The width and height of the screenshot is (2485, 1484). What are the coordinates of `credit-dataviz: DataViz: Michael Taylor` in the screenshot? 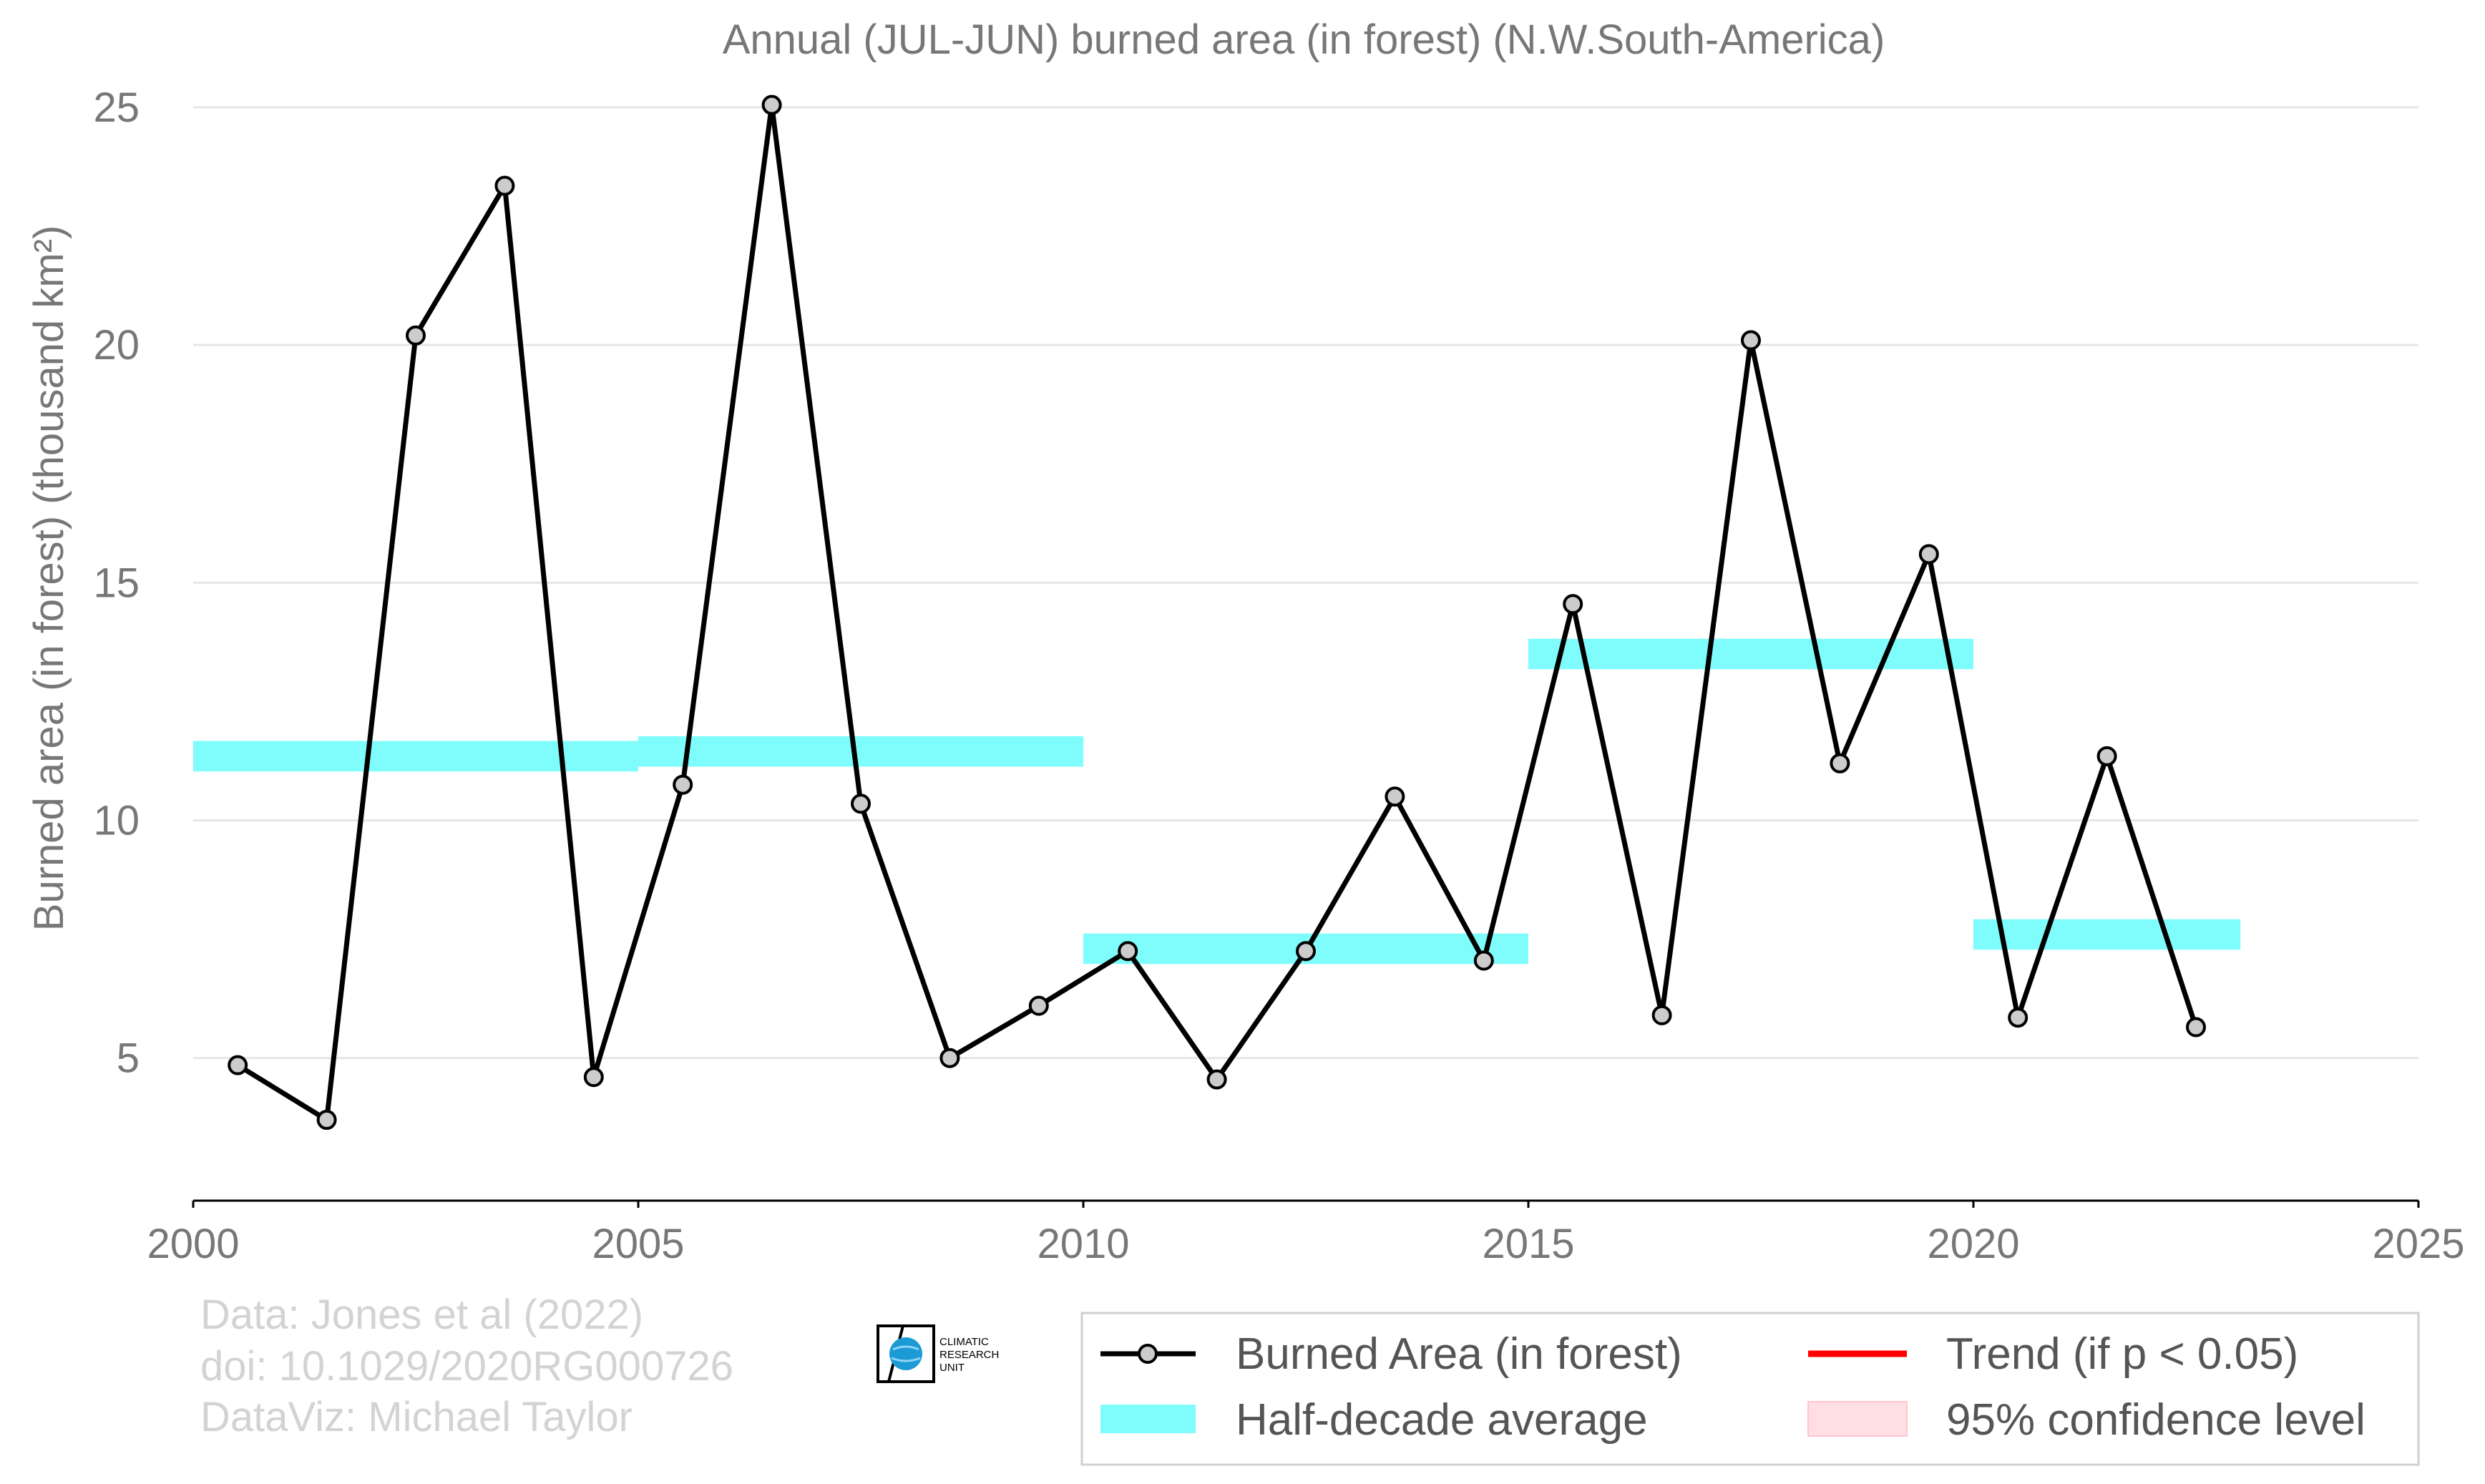 It's located at (416, 1417).